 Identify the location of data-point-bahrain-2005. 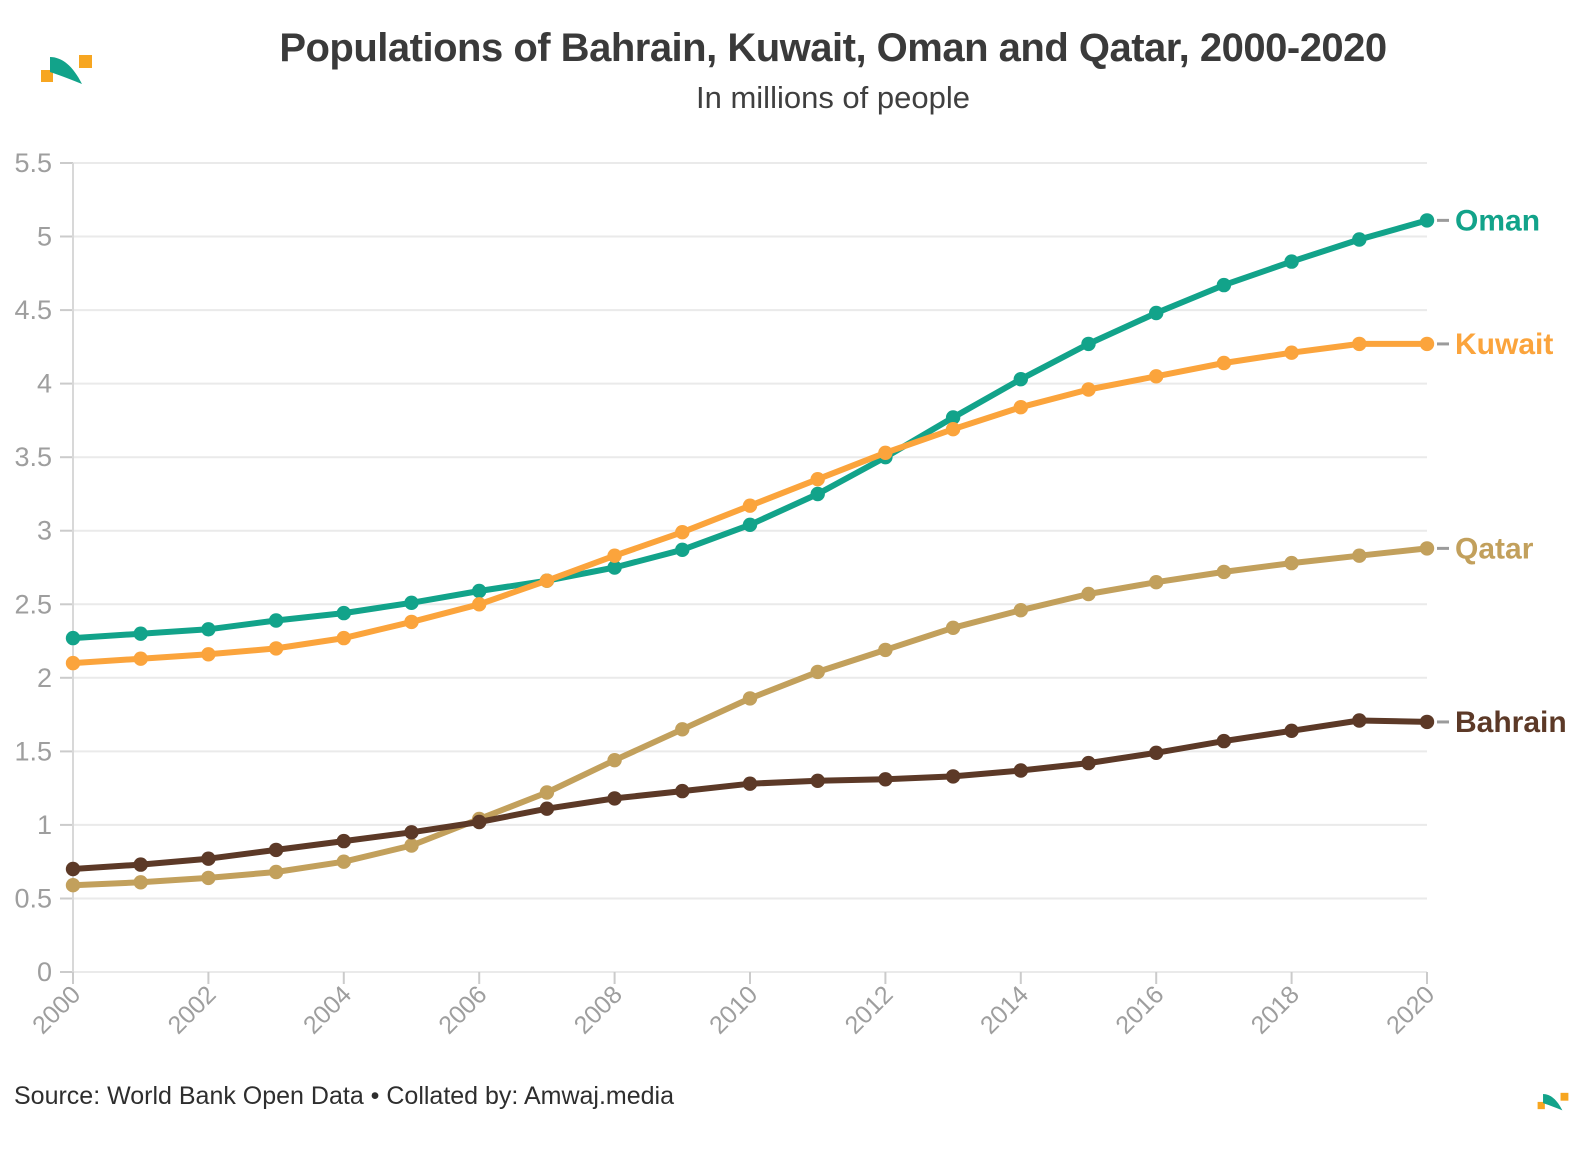
(411, 832).